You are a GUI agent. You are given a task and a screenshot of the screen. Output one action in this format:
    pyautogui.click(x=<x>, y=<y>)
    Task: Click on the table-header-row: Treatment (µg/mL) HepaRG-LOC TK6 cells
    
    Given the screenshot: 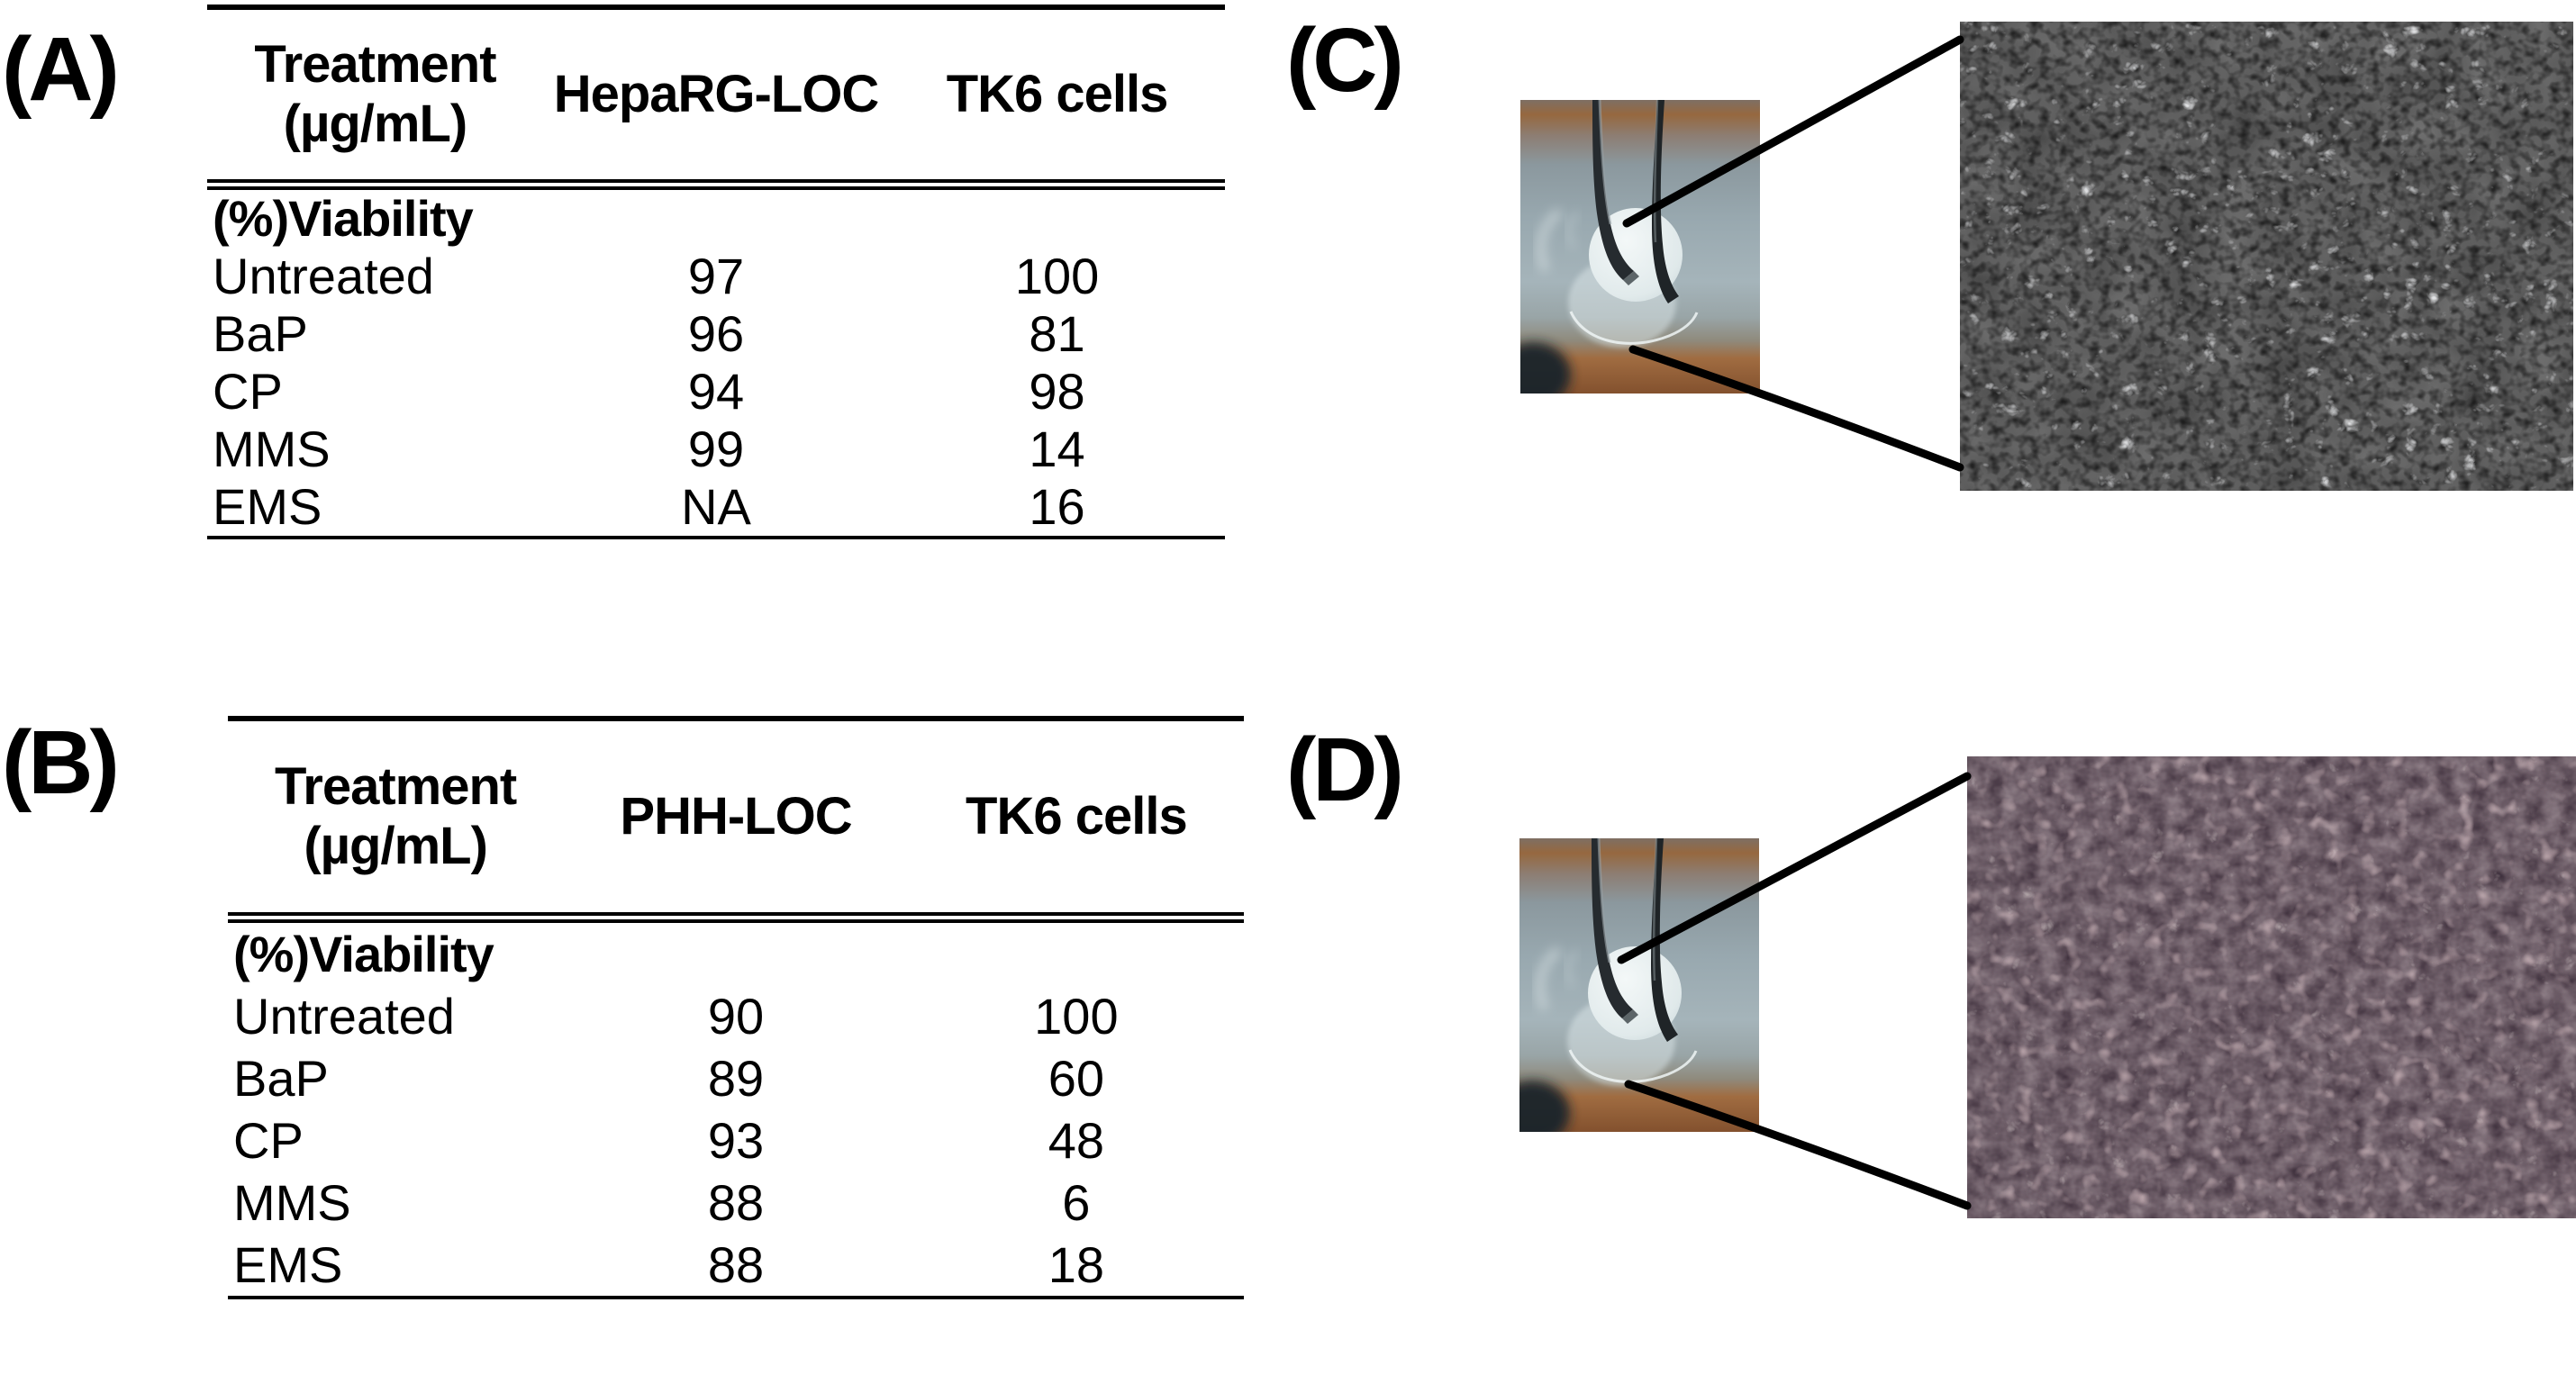 What is the action you would take?
    pyautogui.click(x=716, y=98)
    